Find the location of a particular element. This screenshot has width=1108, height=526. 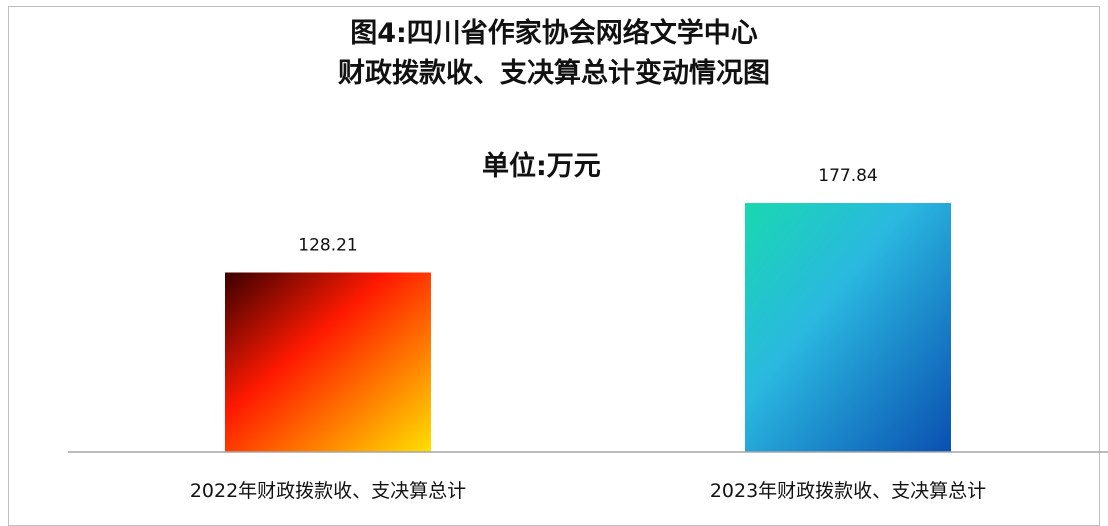

category-label-1: 2022年财政拨款收、支决算总计 is located at coordinates (328, 491).